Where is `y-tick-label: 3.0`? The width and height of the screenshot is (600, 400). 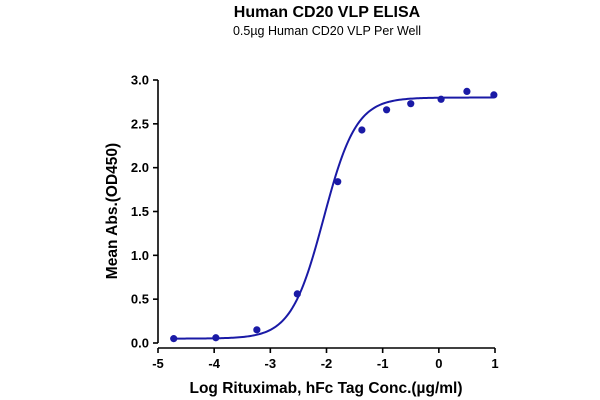 y-tick-label: 3.0 is located at coordinates (140, 80).